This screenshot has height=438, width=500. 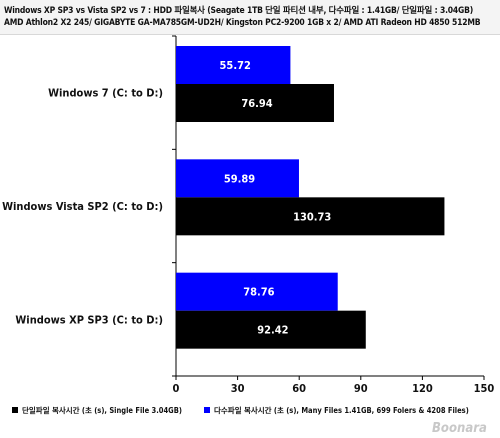 What do you see at coordinates (238, 388) in the screenshot?
I see `x-tick-label: 30` at bounding box center [238, 388].